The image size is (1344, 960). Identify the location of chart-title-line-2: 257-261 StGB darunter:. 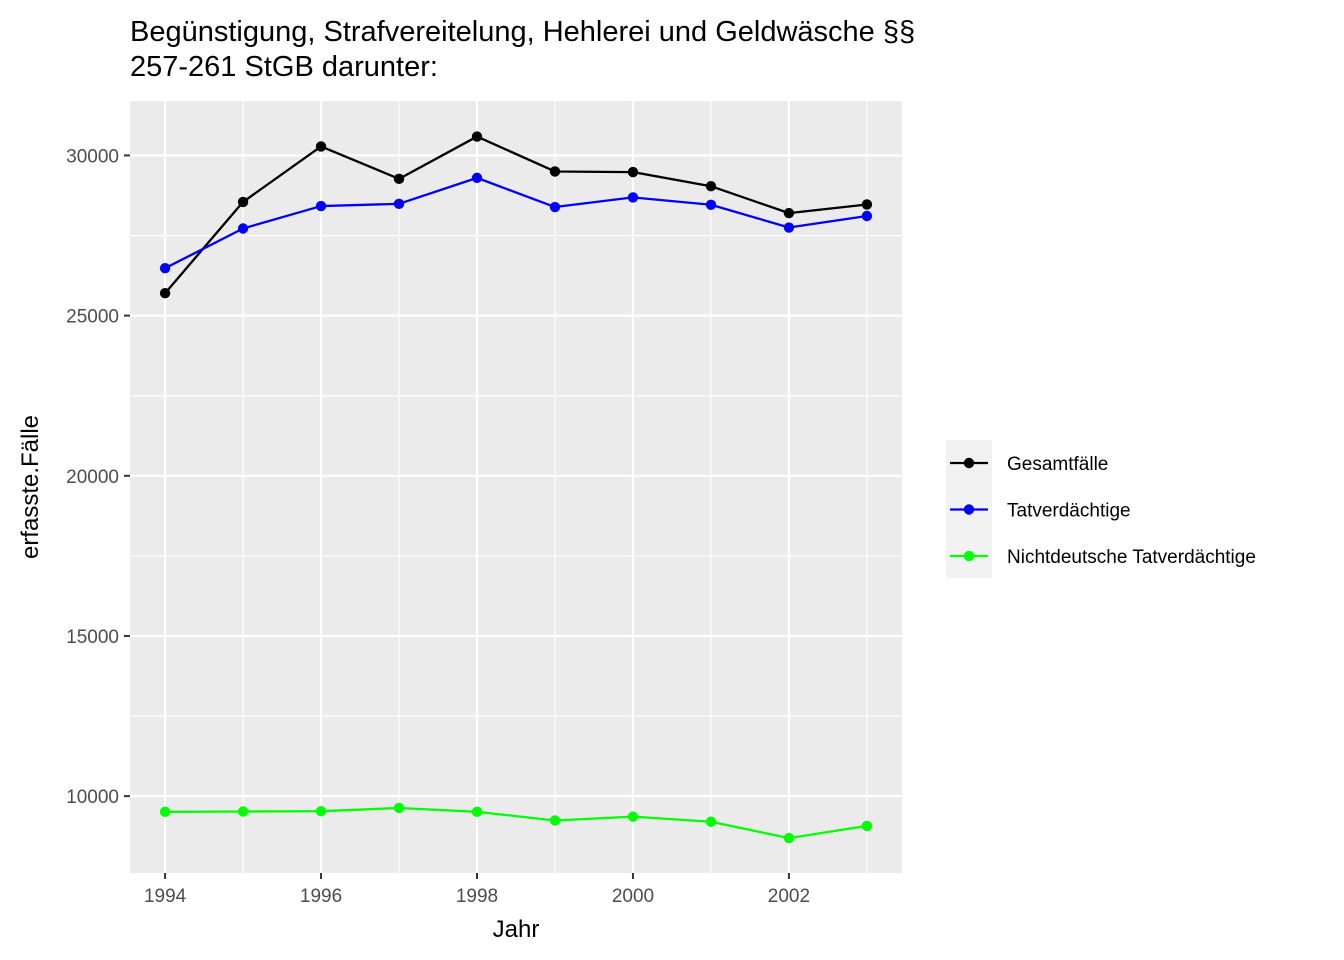
(284, 67).